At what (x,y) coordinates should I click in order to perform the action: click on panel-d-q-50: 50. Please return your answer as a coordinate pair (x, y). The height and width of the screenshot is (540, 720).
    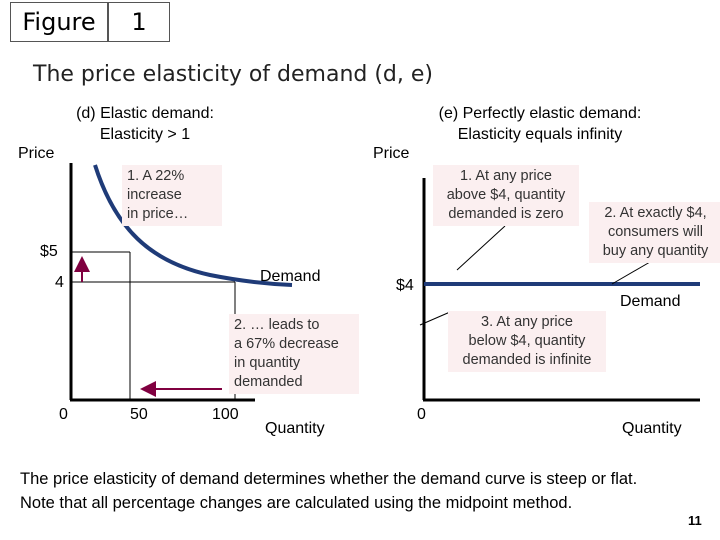
    Looking at the image, I should click on (139, 414).